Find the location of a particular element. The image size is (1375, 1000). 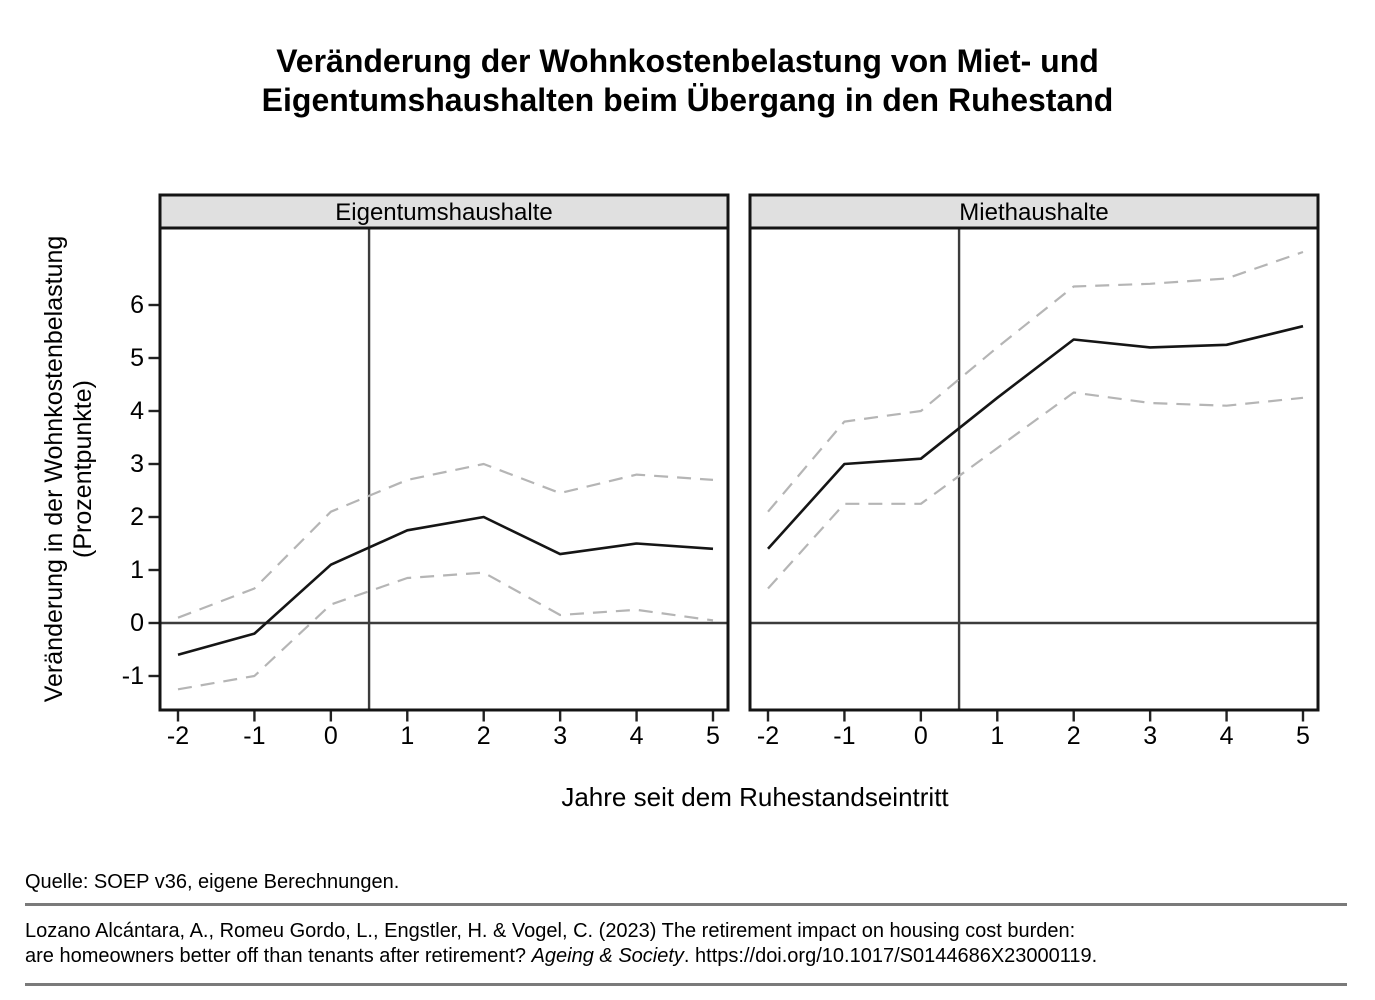

divider-rule-top is located at coordinates (686, 904).